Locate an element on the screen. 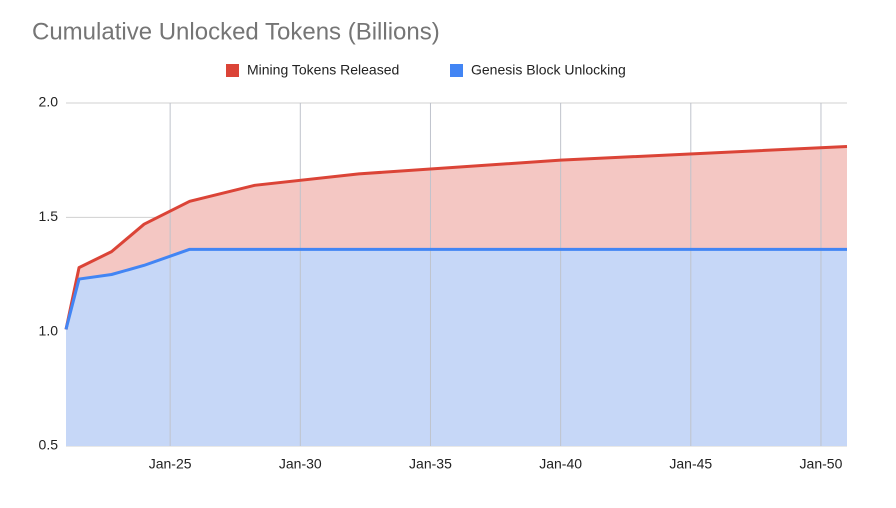  x-tick-label: Jan-45 is located at coordinates (690, 464).